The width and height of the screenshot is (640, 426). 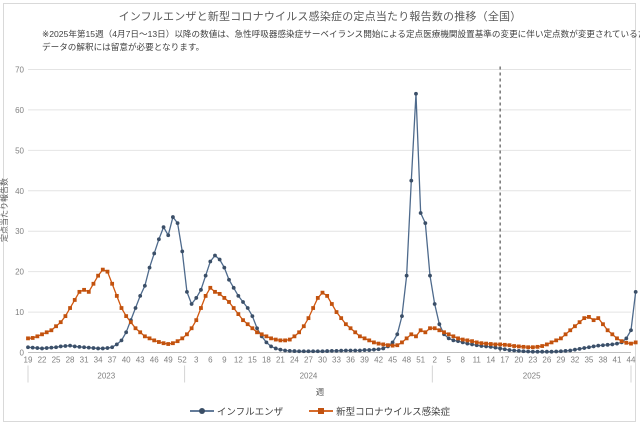 I want to click on year-group-labels: 2023 2024 2025, so click(x=329, y=374).